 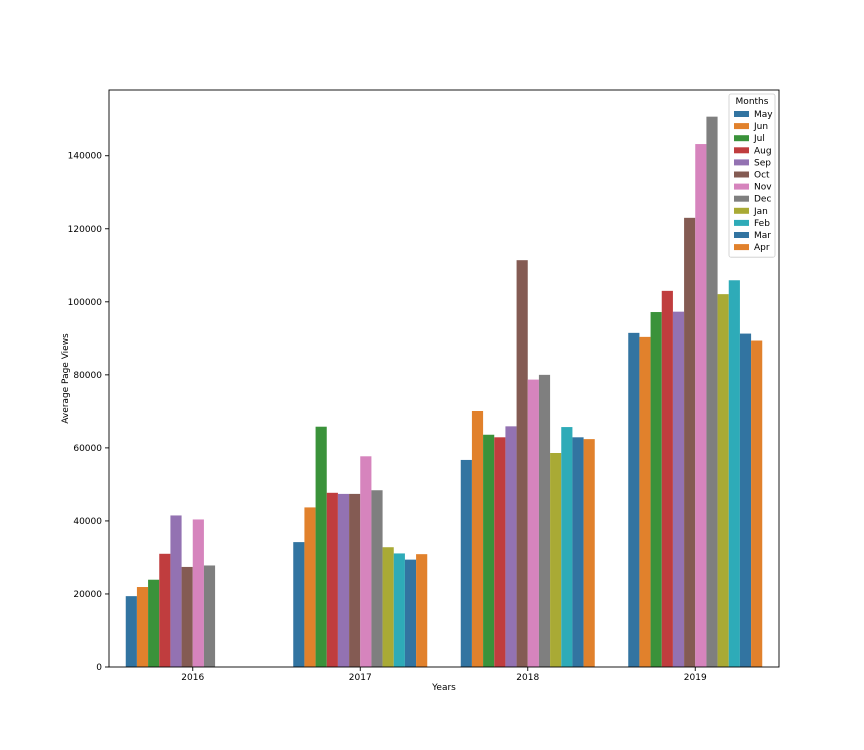 What do you see at coordinates (634, 499) in the screenshot?
I see `bar-may-2019` at bounding box center [634, 499].